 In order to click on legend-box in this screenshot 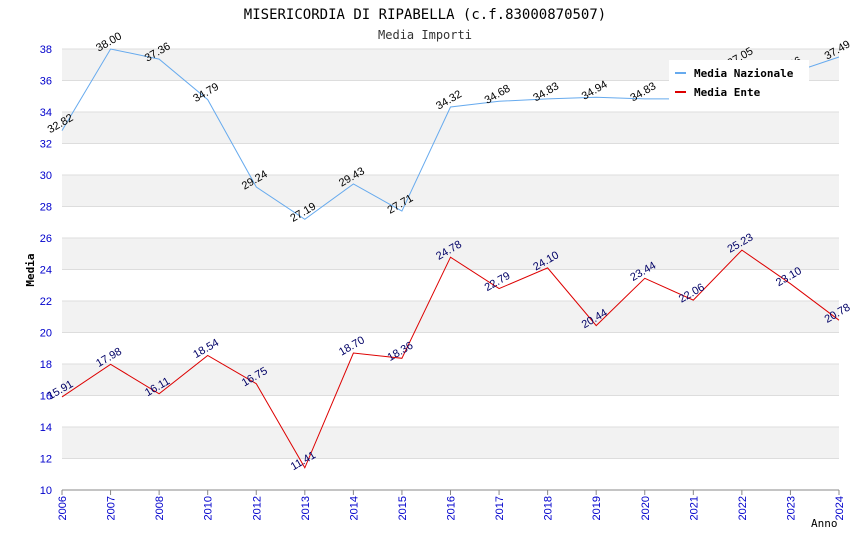, I will do `click(739, 81)`.